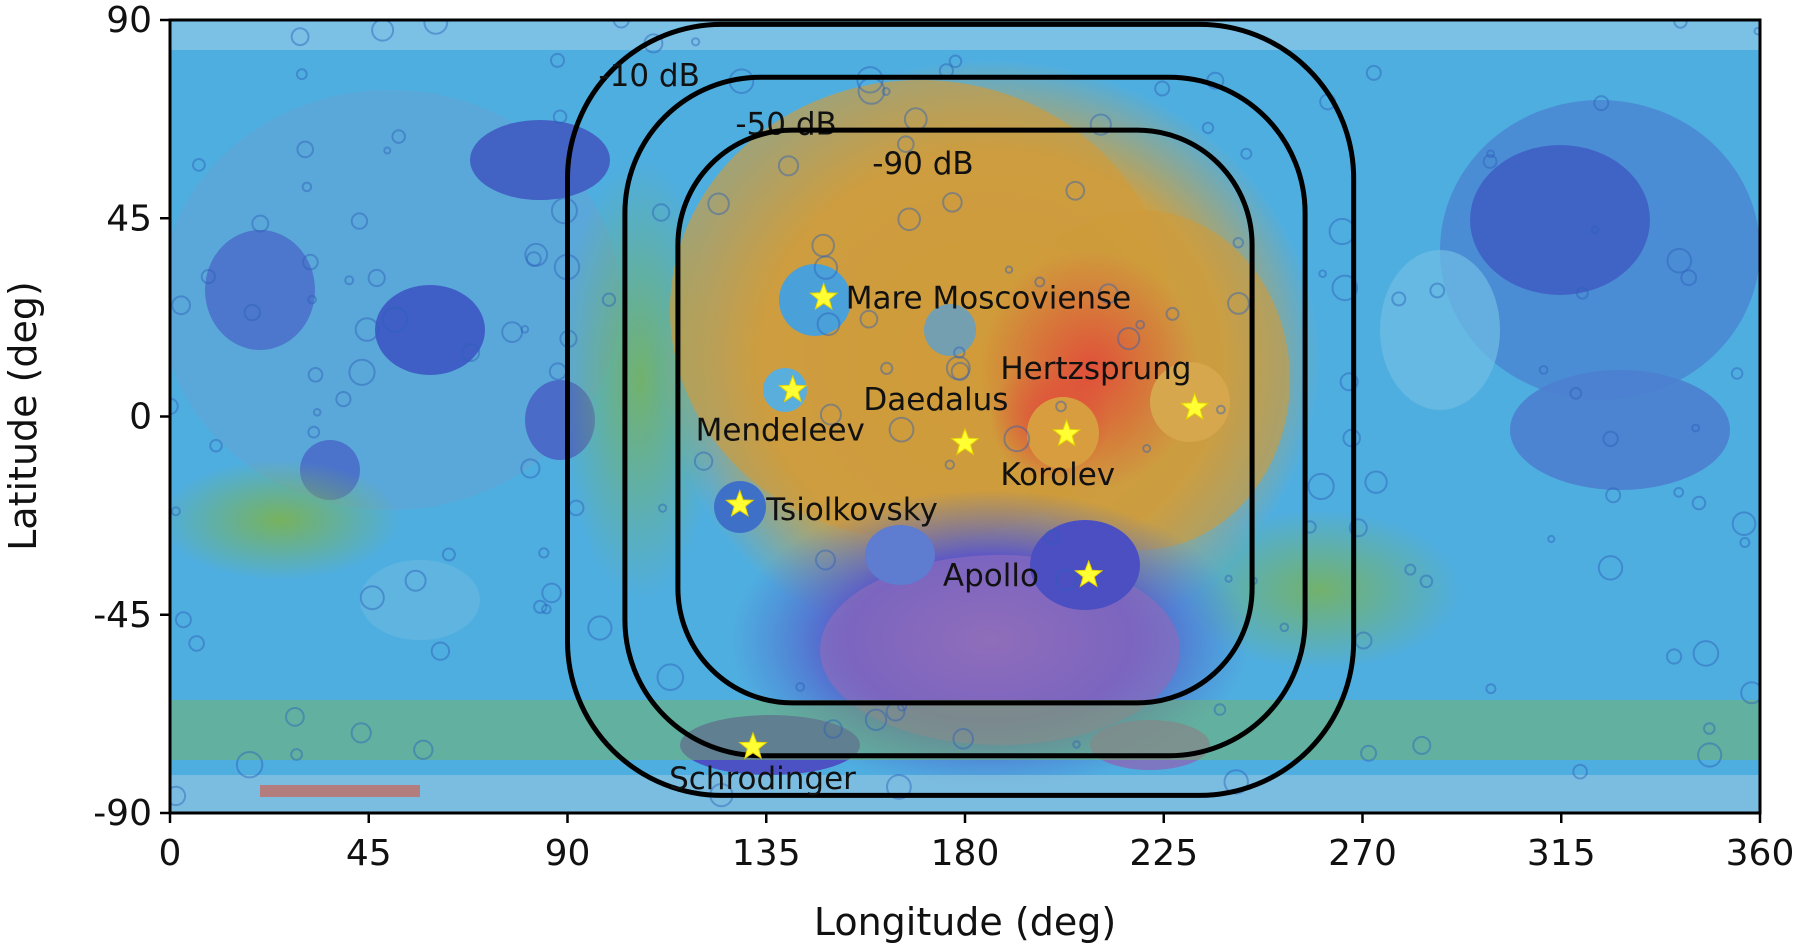  I want to click on x-tick-label: 90, so click(568, 853).